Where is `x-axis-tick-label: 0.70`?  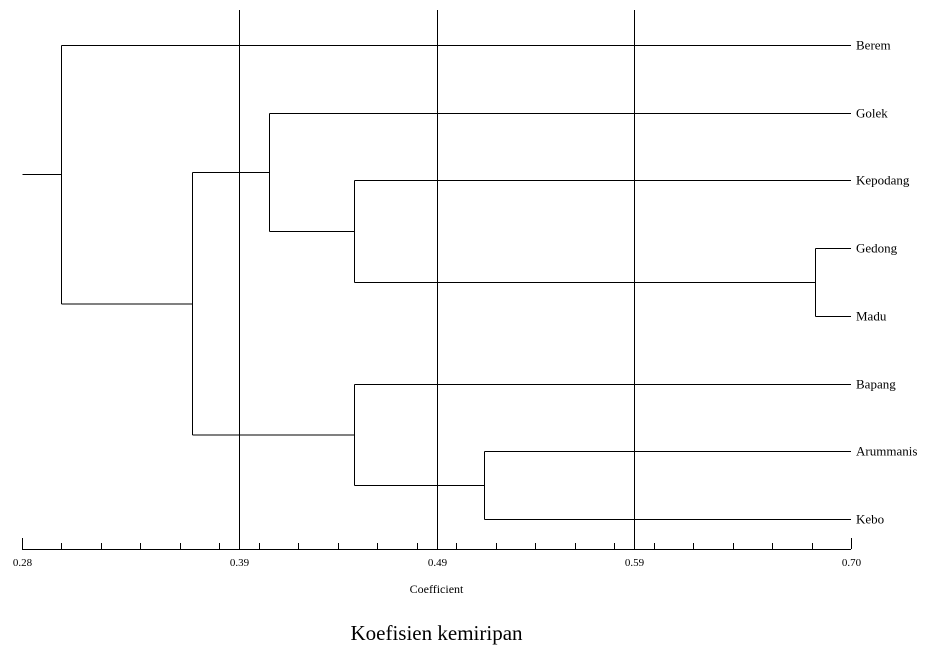
x-axis-tick-label: 0.70 is located at coordinates (852, 563).